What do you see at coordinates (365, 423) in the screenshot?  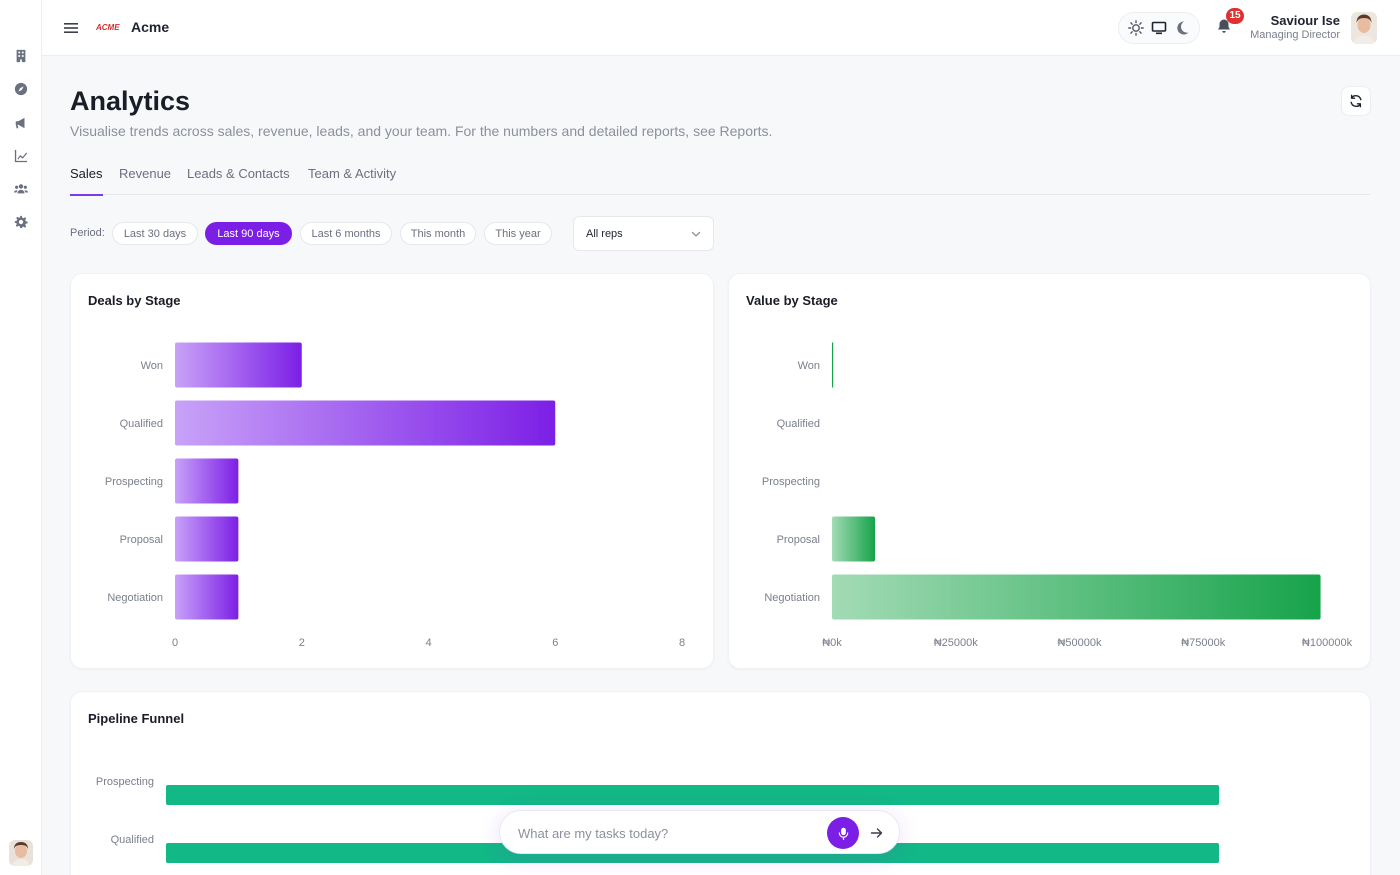 I see `bar-qualified` at bounding box center [365, 423].